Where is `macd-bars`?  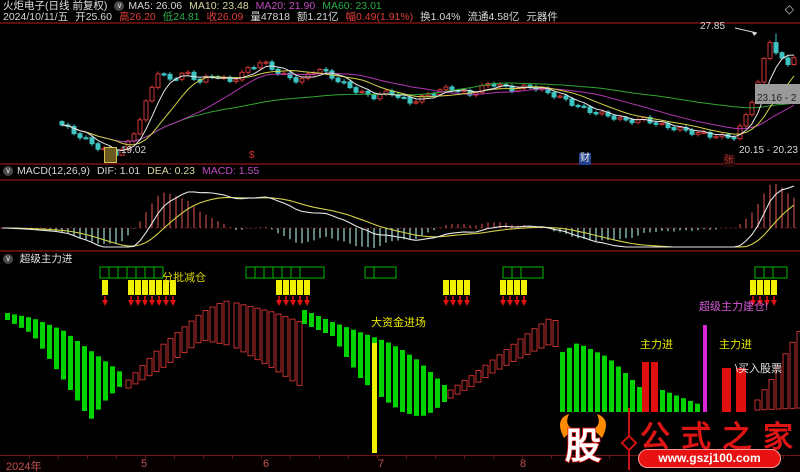 macd-bars is located at coordinates (401, 216).